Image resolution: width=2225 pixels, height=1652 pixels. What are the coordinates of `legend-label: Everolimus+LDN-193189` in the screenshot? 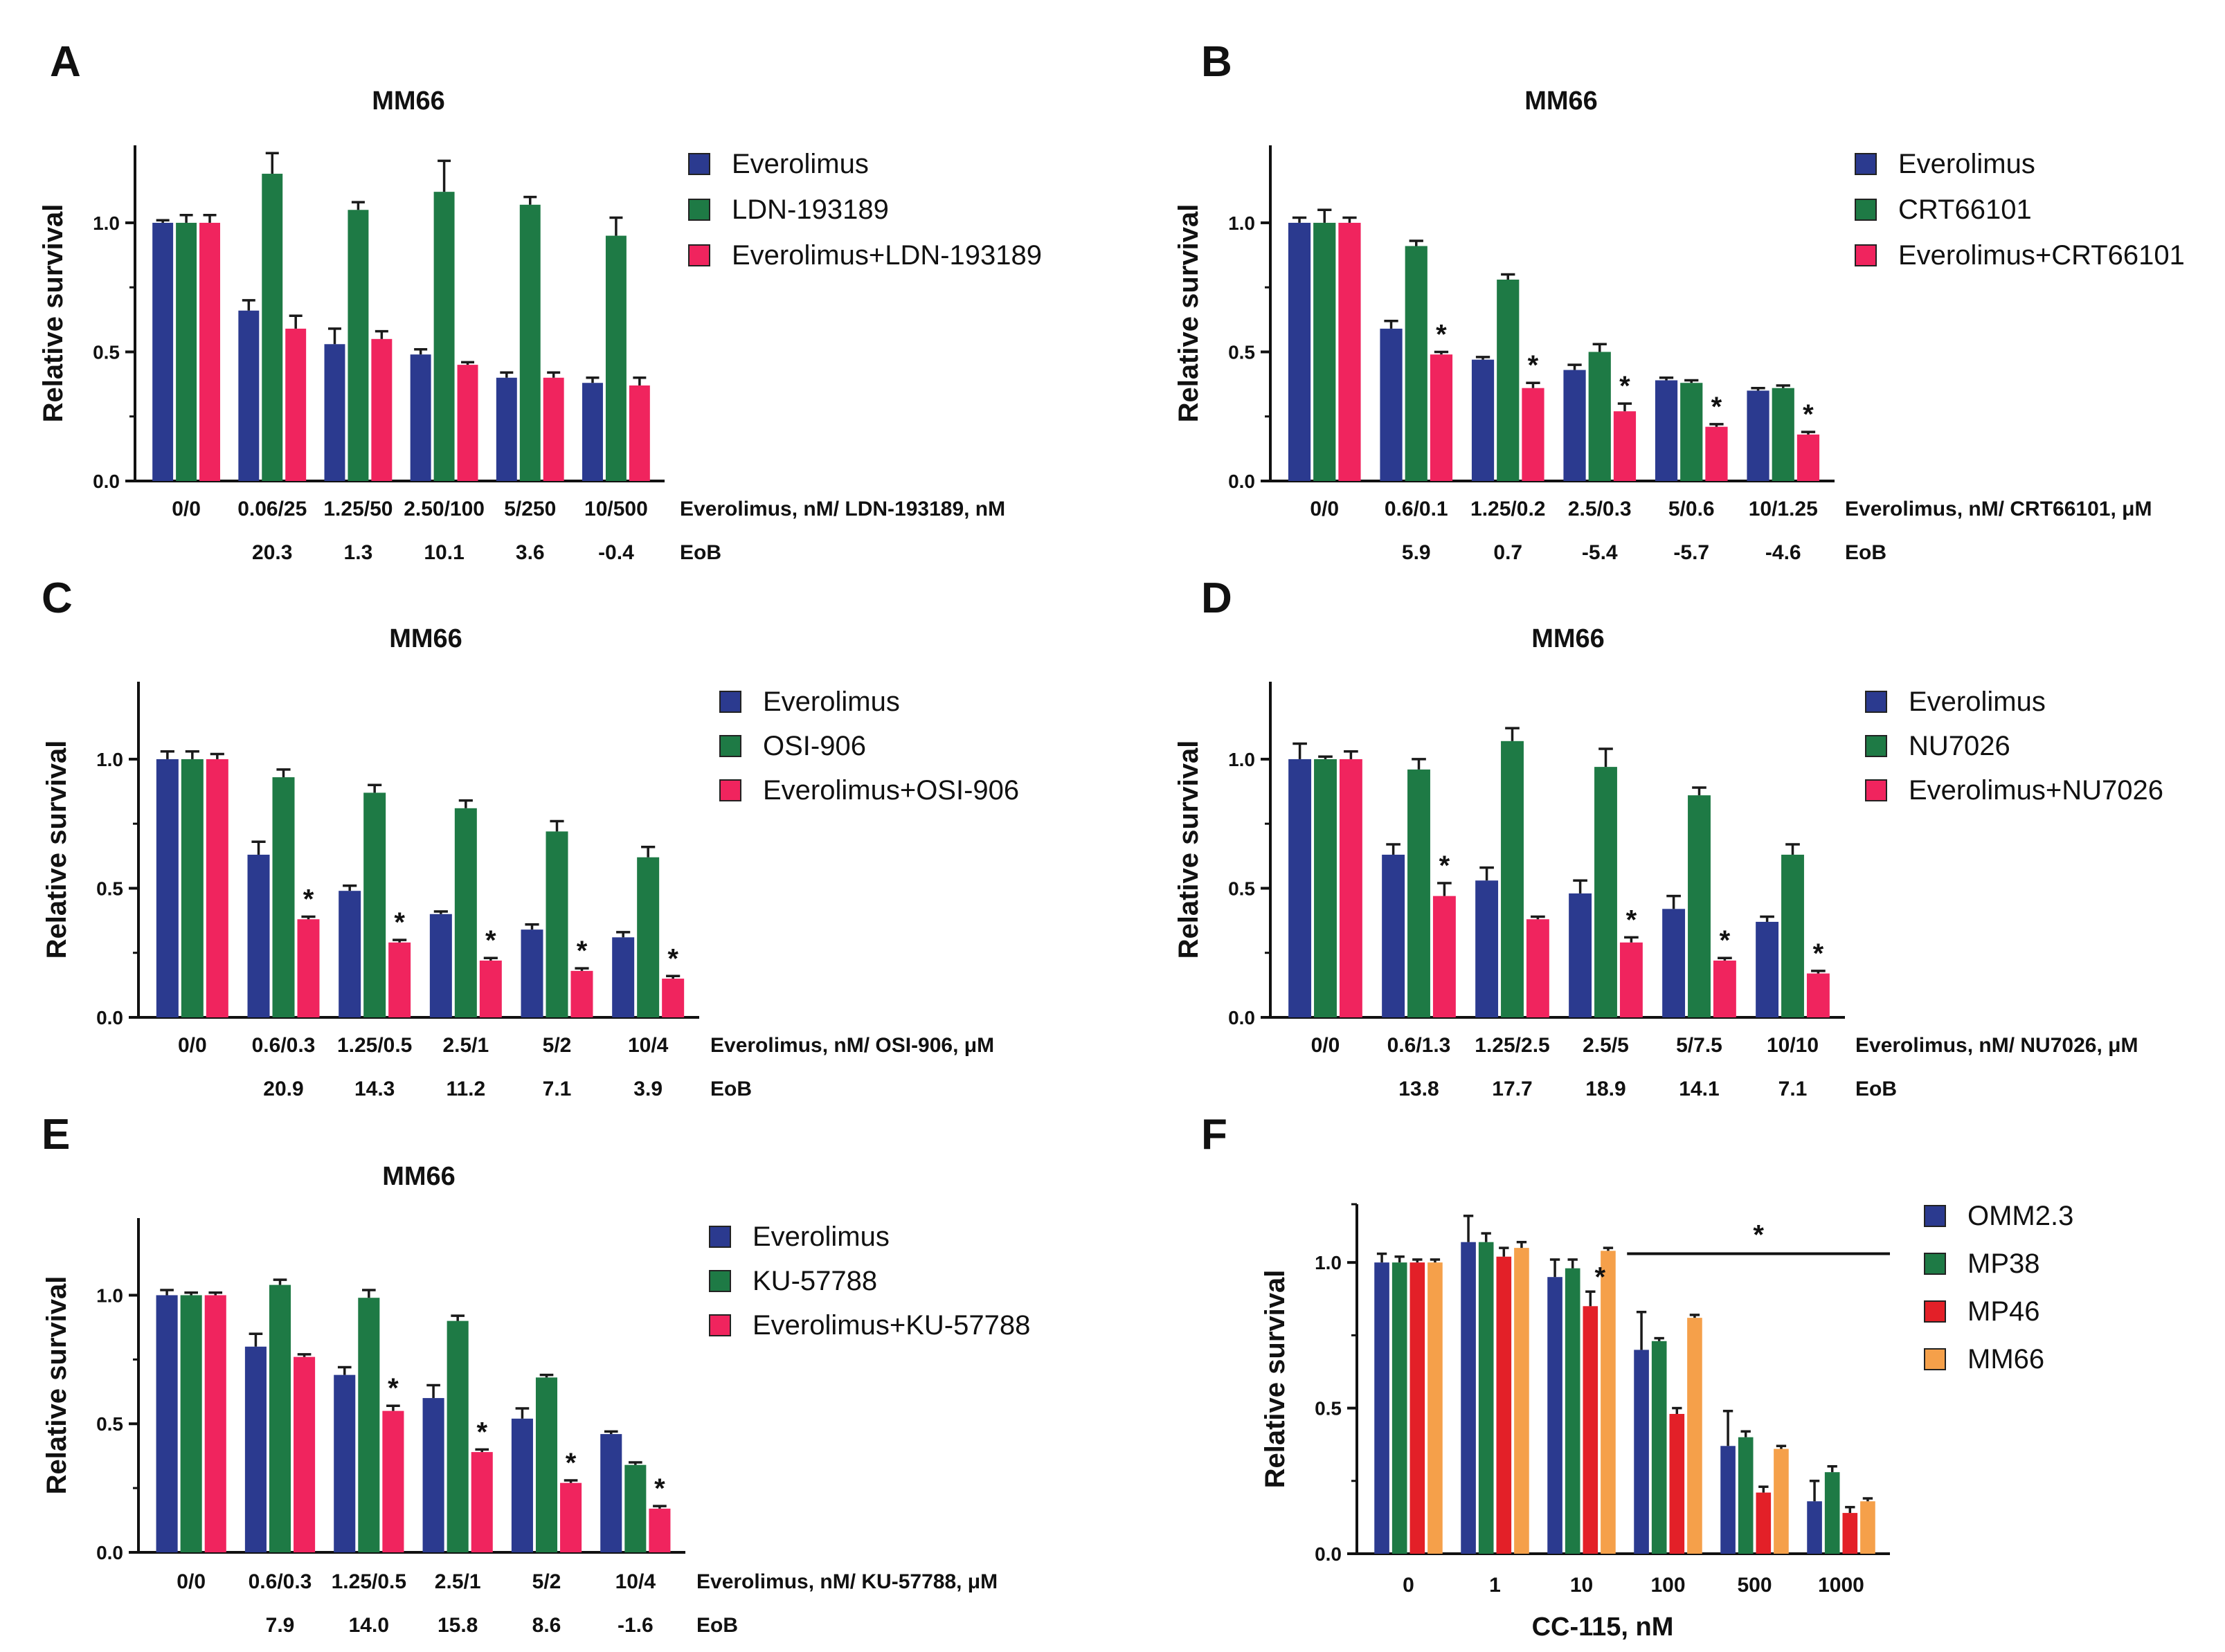 It's located at (887, 255).